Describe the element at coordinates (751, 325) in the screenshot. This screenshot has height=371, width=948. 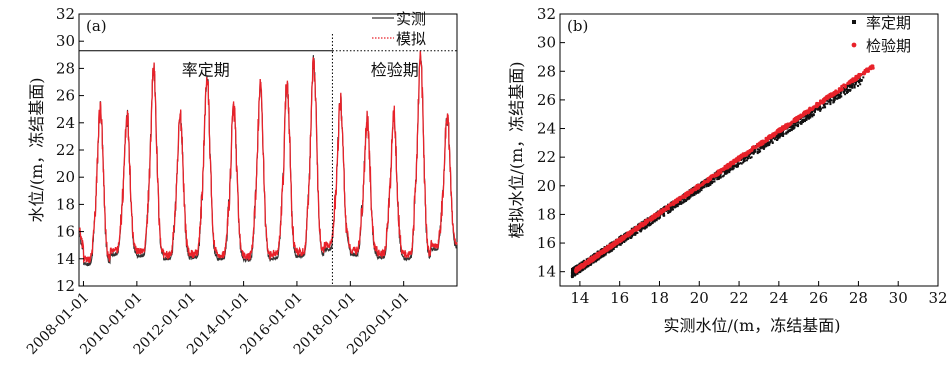
I see `panel-b-x-axis-label: 实测水位/(m，冻结基面)` at that location.